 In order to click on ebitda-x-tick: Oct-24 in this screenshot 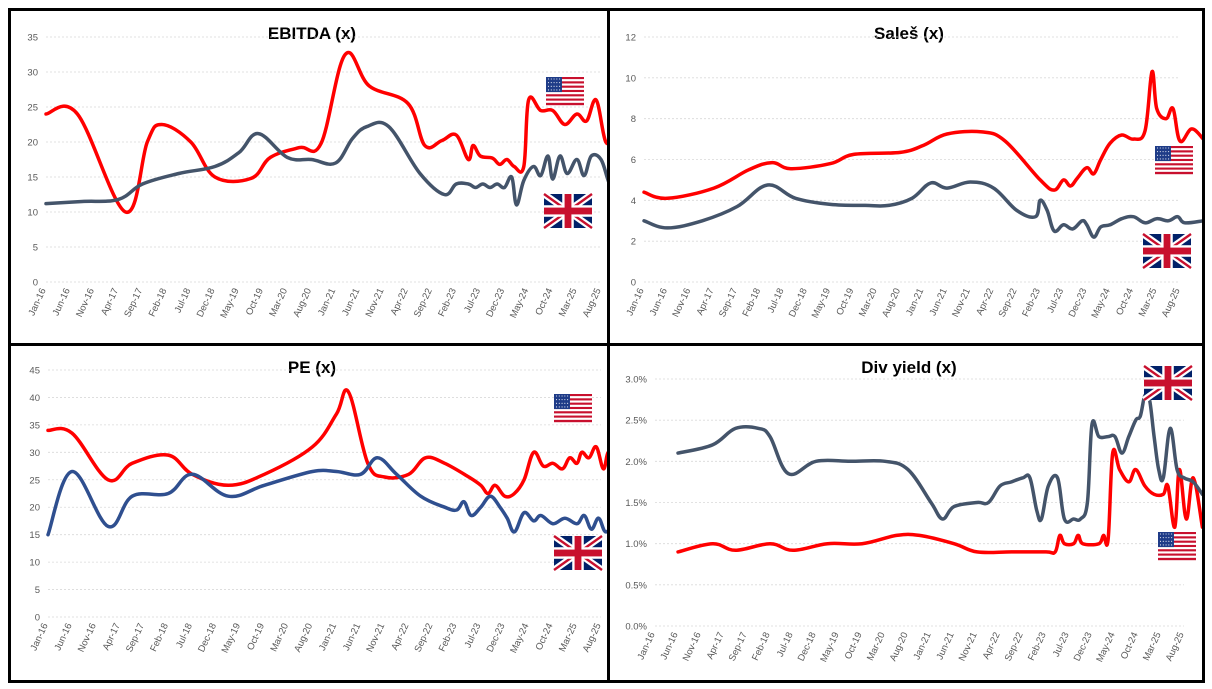, I will do `click(544, 302)`.